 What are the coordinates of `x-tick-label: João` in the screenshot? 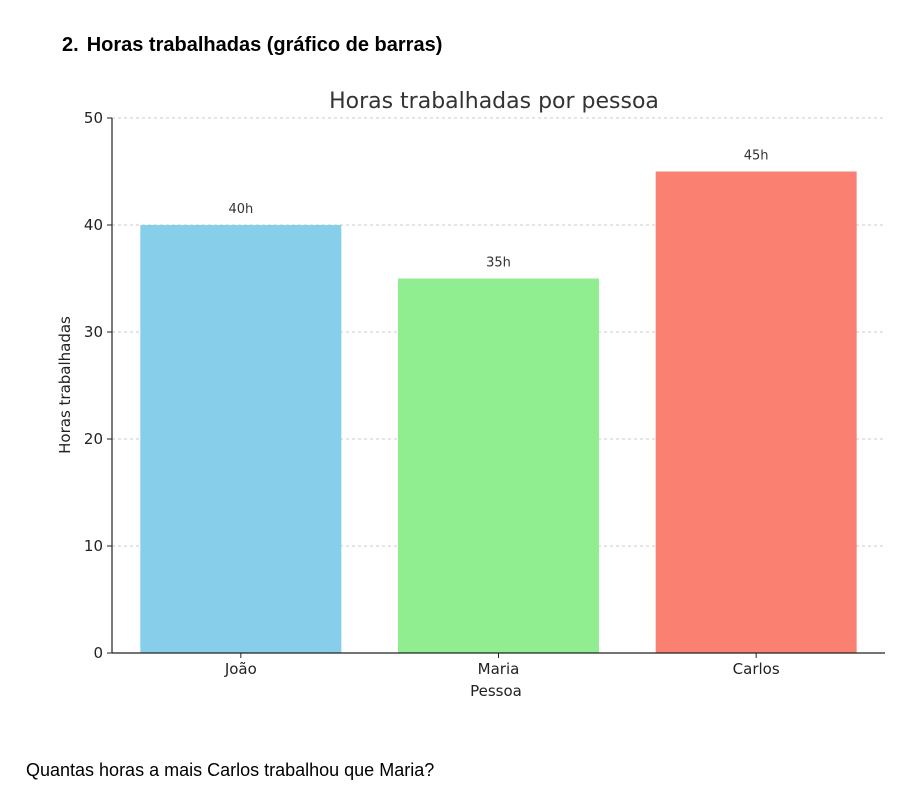 It's located at (240, 669).